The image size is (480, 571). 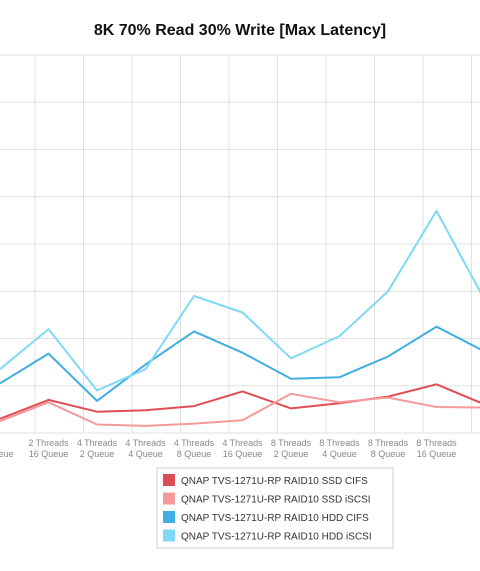 What do you see at coordinates (7, 454) in the screenshot?
I see `x-tick-label: Queue` at bounding box center [7, 454].